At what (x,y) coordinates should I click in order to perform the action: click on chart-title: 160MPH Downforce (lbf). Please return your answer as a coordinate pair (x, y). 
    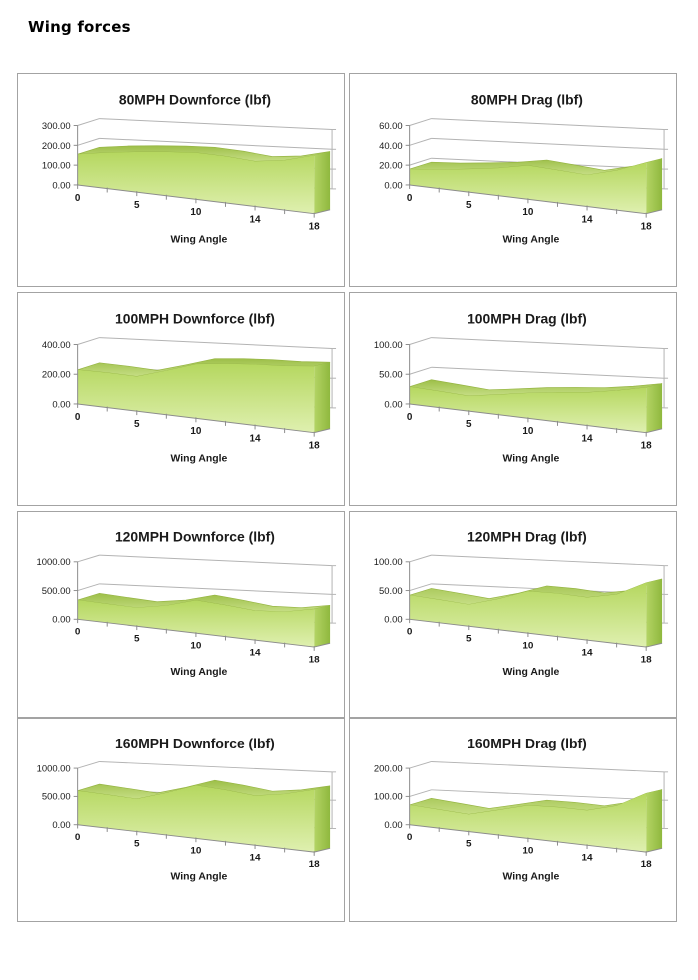
    Looking at the image, I should click on (195, 744).